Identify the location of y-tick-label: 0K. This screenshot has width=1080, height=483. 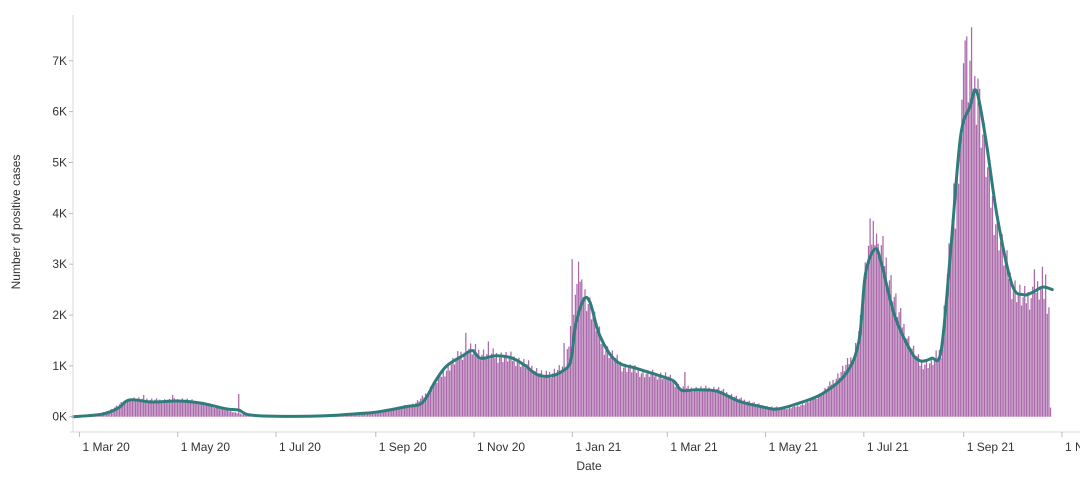
(59, 417).